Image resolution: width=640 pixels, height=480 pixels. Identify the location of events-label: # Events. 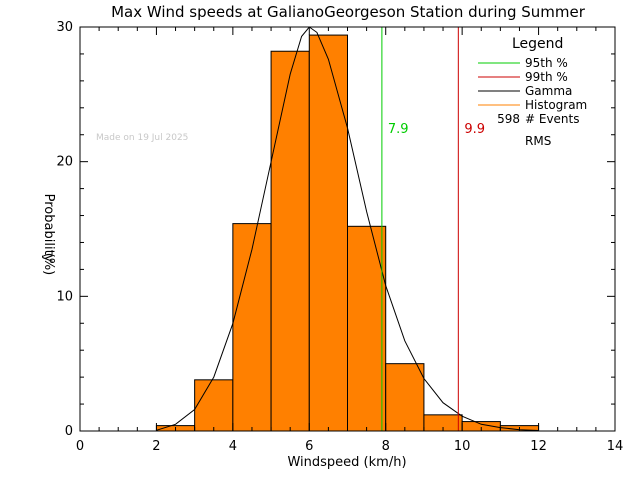
(552, 119).